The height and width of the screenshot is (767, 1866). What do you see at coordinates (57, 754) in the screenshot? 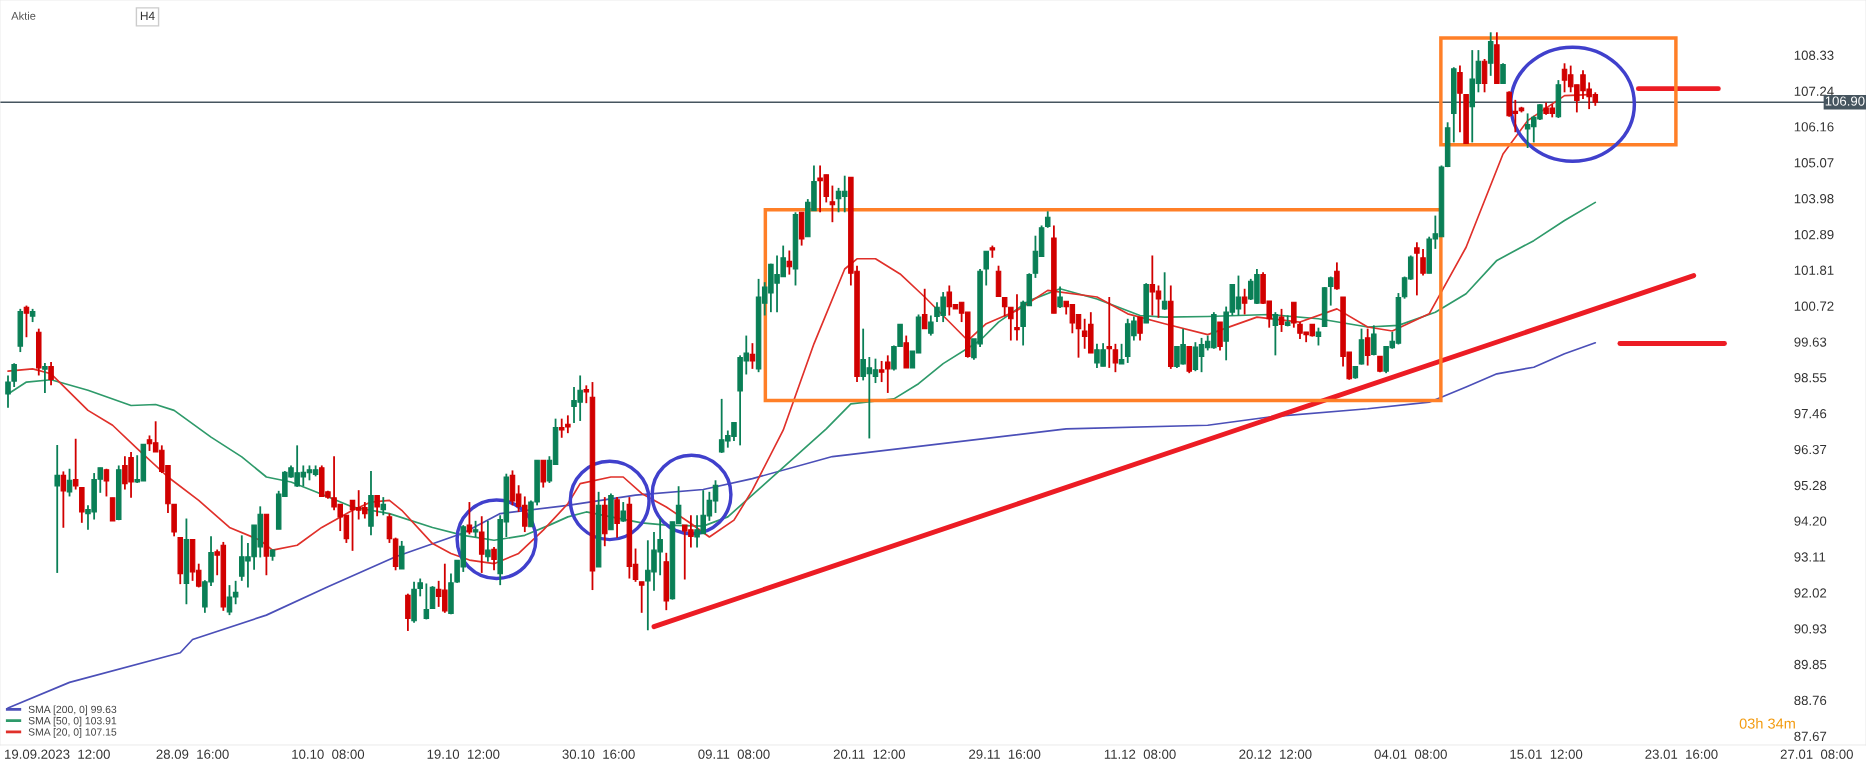
I see `x-tick-label: 19.09.2023 12:00` at bounding box center [57, 754].